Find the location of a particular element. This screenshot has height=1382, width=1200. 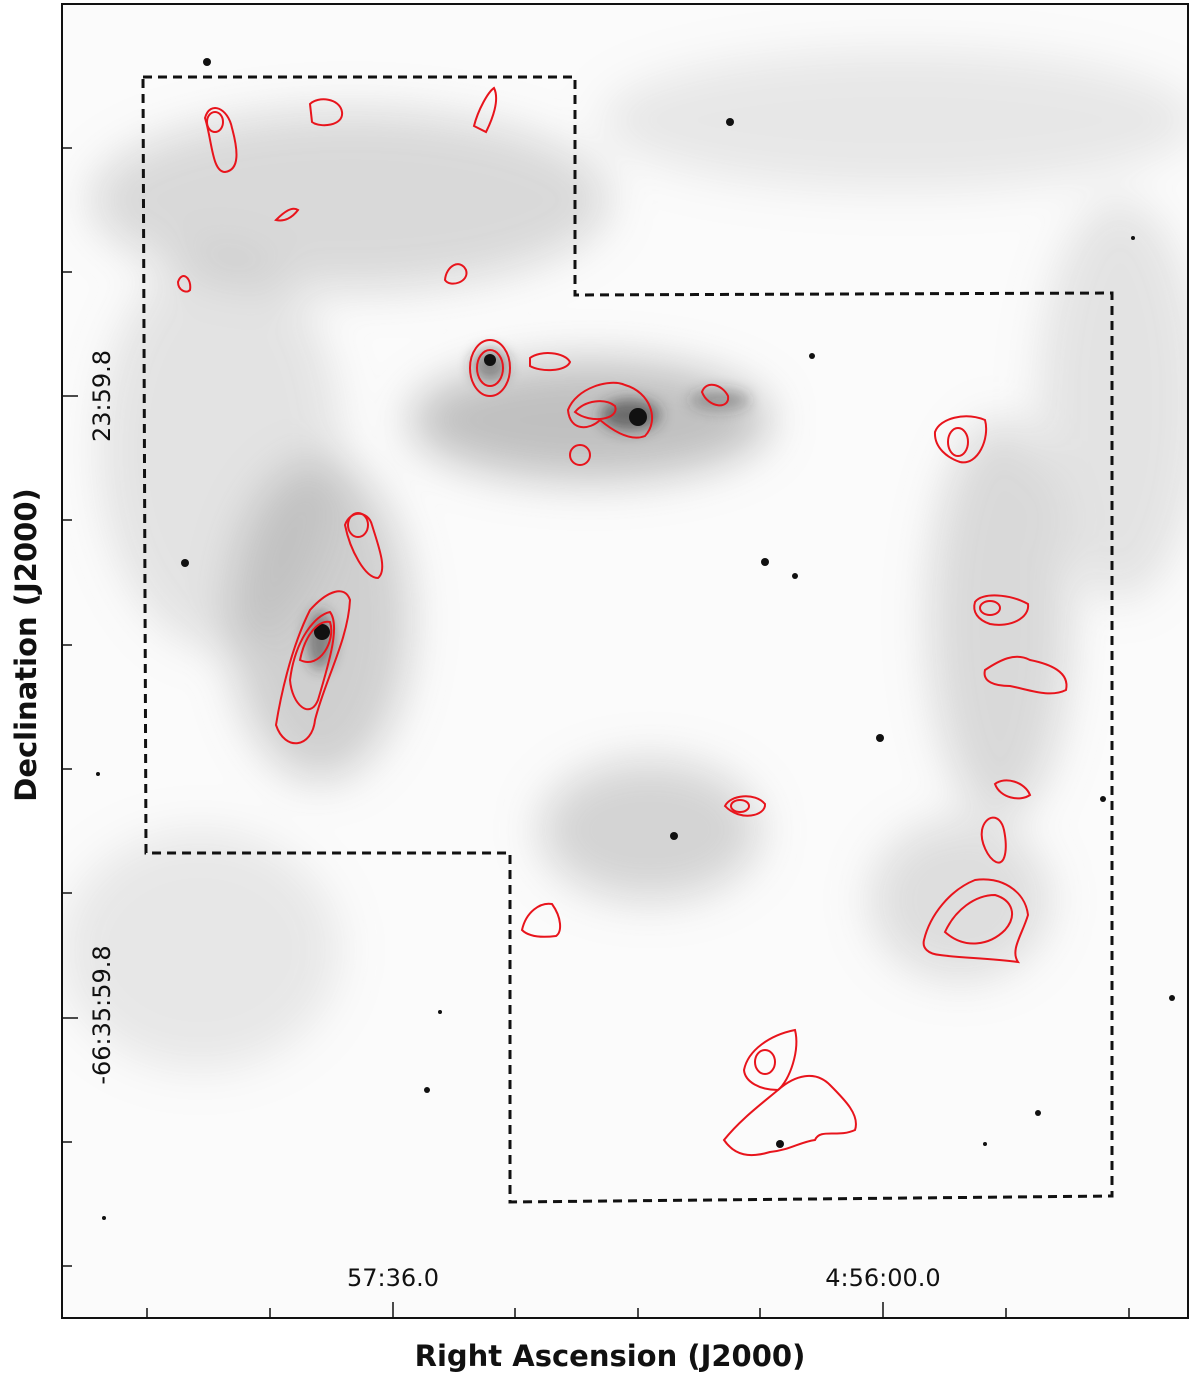

y-axis-title: Declination (J2000) is located at coordinates (26, 645).